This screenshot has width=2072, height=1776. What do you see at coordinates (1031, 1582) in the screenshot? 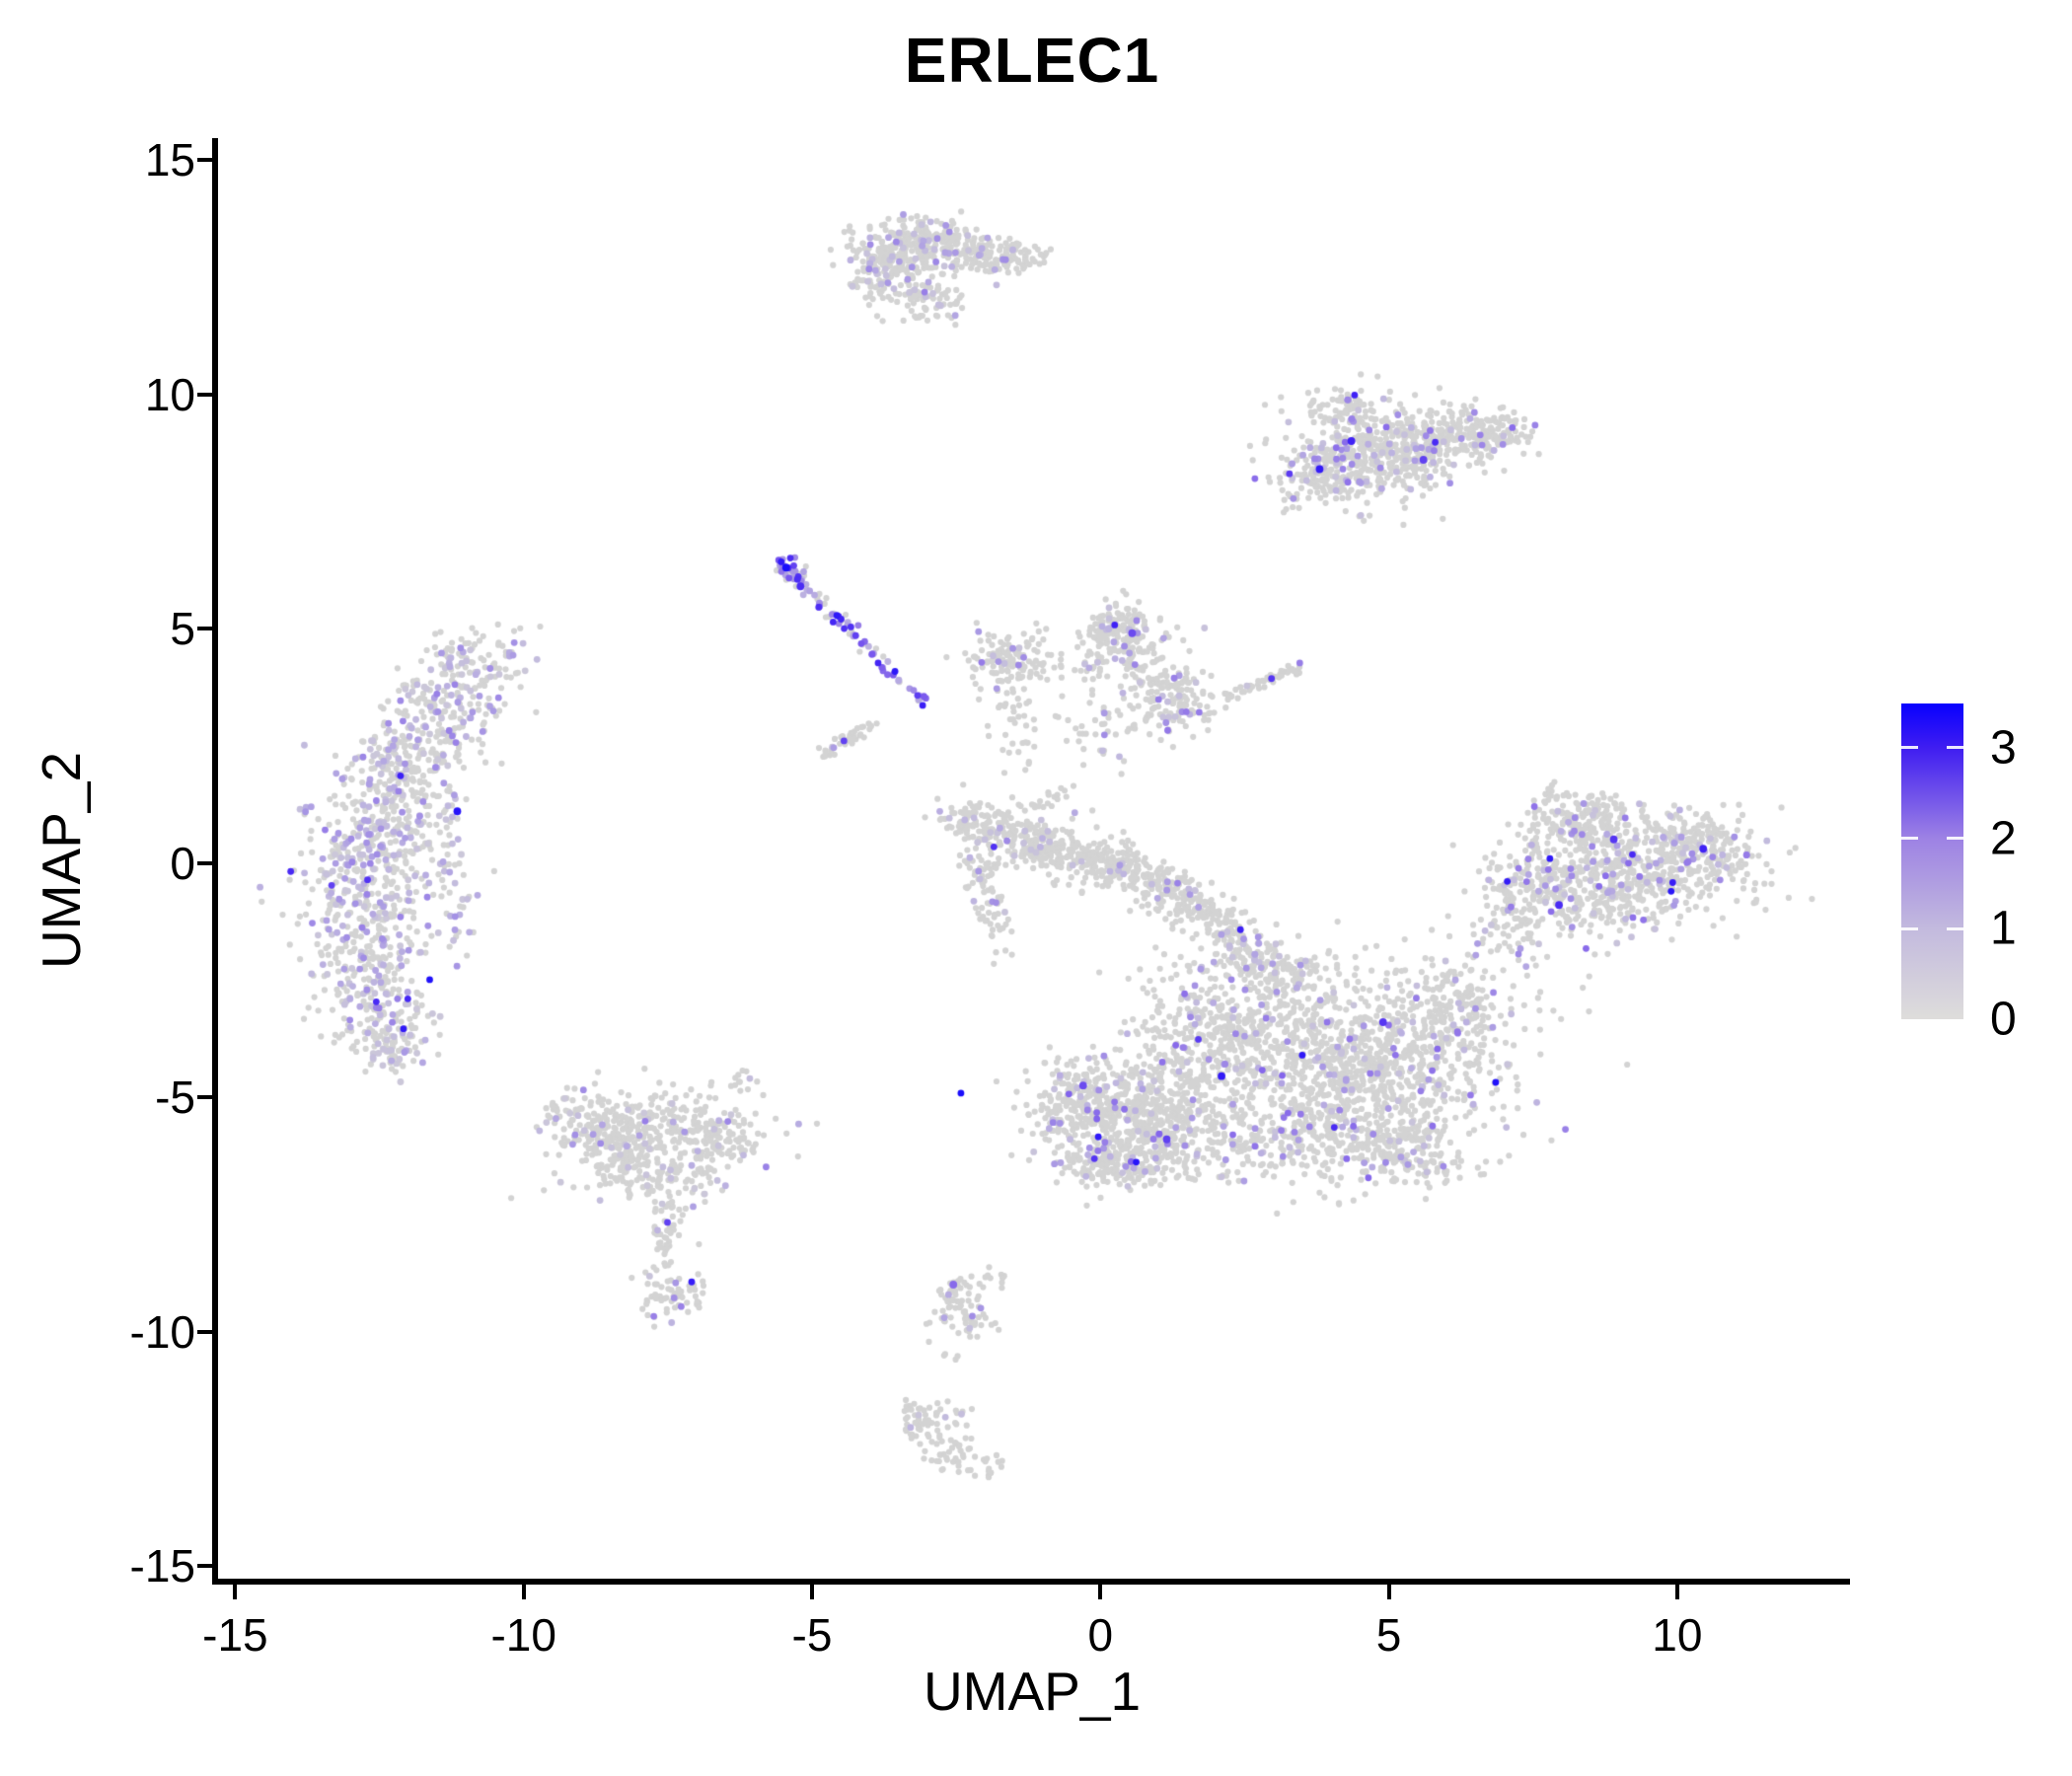
I see `x-axis-line` at bounding box center [1031, 1582].